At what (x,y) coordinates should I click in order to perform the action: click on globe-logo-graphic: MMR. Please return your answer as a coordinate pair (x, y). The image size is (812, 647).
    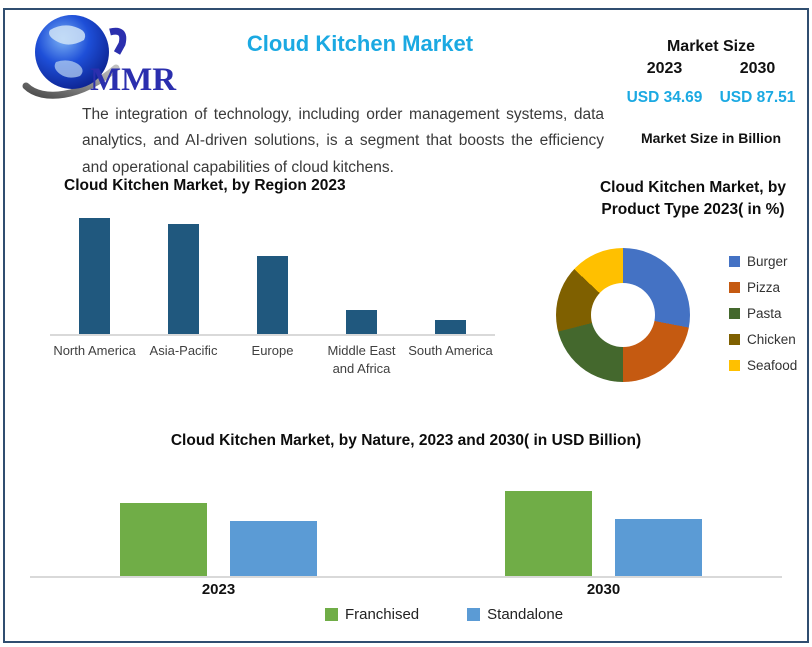
    Looking at the image, I should click on (99, 57).